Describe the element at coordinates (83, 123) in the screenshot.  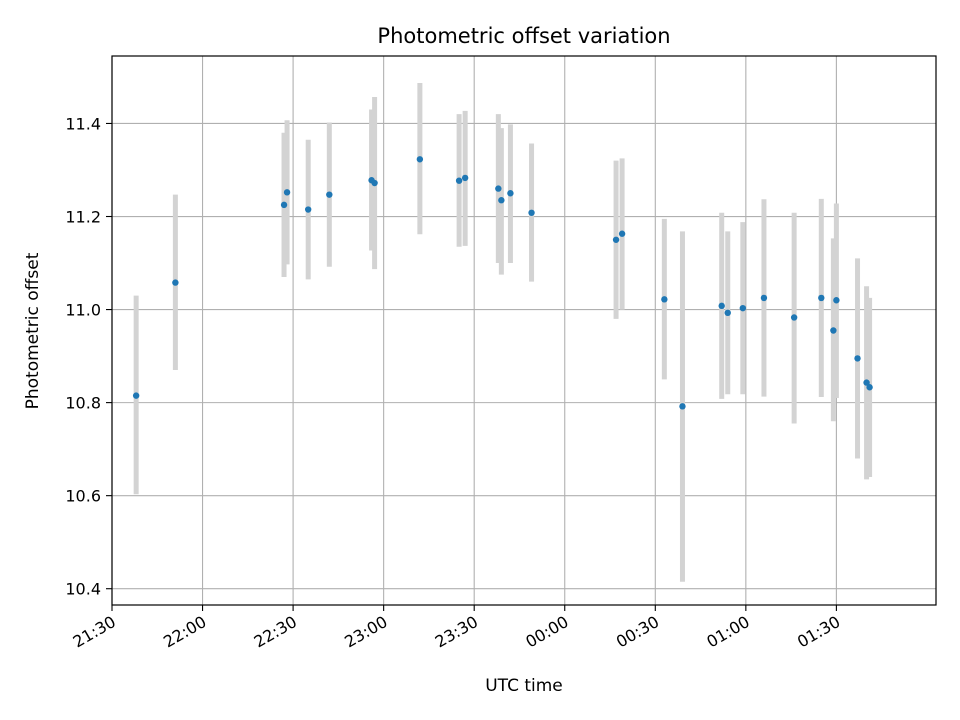
I see `y-tick-label: 11.4` at that location.